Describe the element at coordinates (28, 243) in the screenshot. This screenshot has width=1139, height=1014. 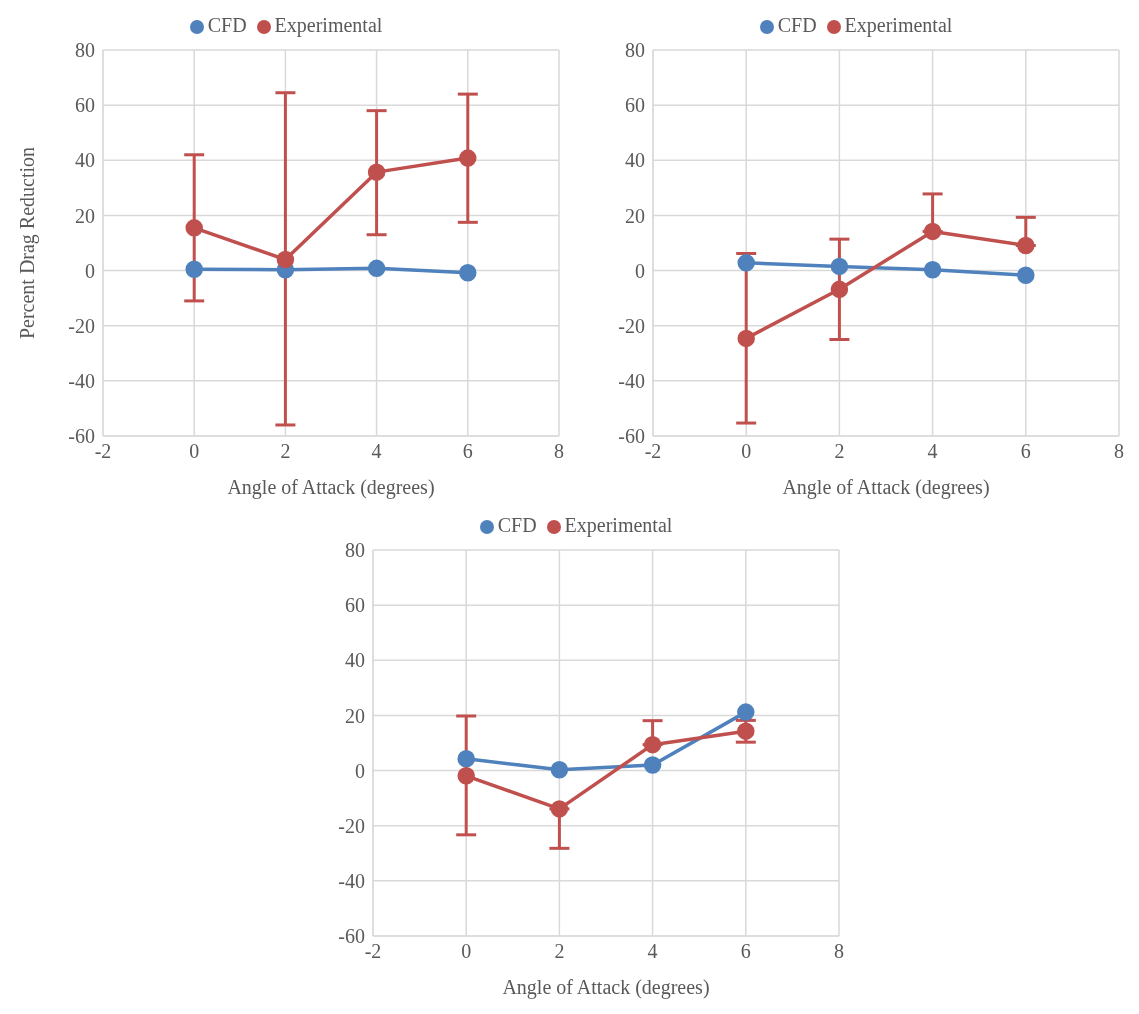
I see `y-axis-title: Percent Drag Reduction` at that location.